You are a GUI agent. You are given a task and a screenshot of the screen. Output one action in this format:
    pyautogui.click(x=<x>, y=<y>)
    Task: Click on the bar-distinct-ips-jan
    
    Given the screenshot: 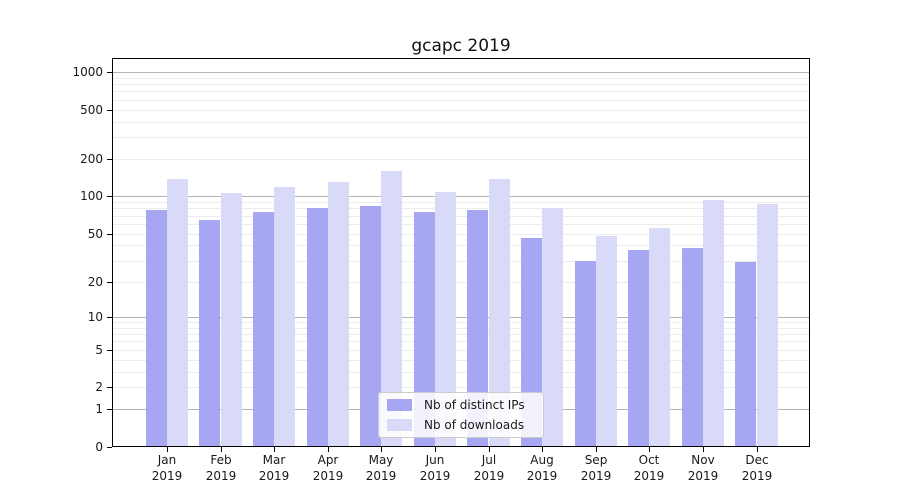 What is the action you would take?
    pyautogui.click(x=156, y=328)
    